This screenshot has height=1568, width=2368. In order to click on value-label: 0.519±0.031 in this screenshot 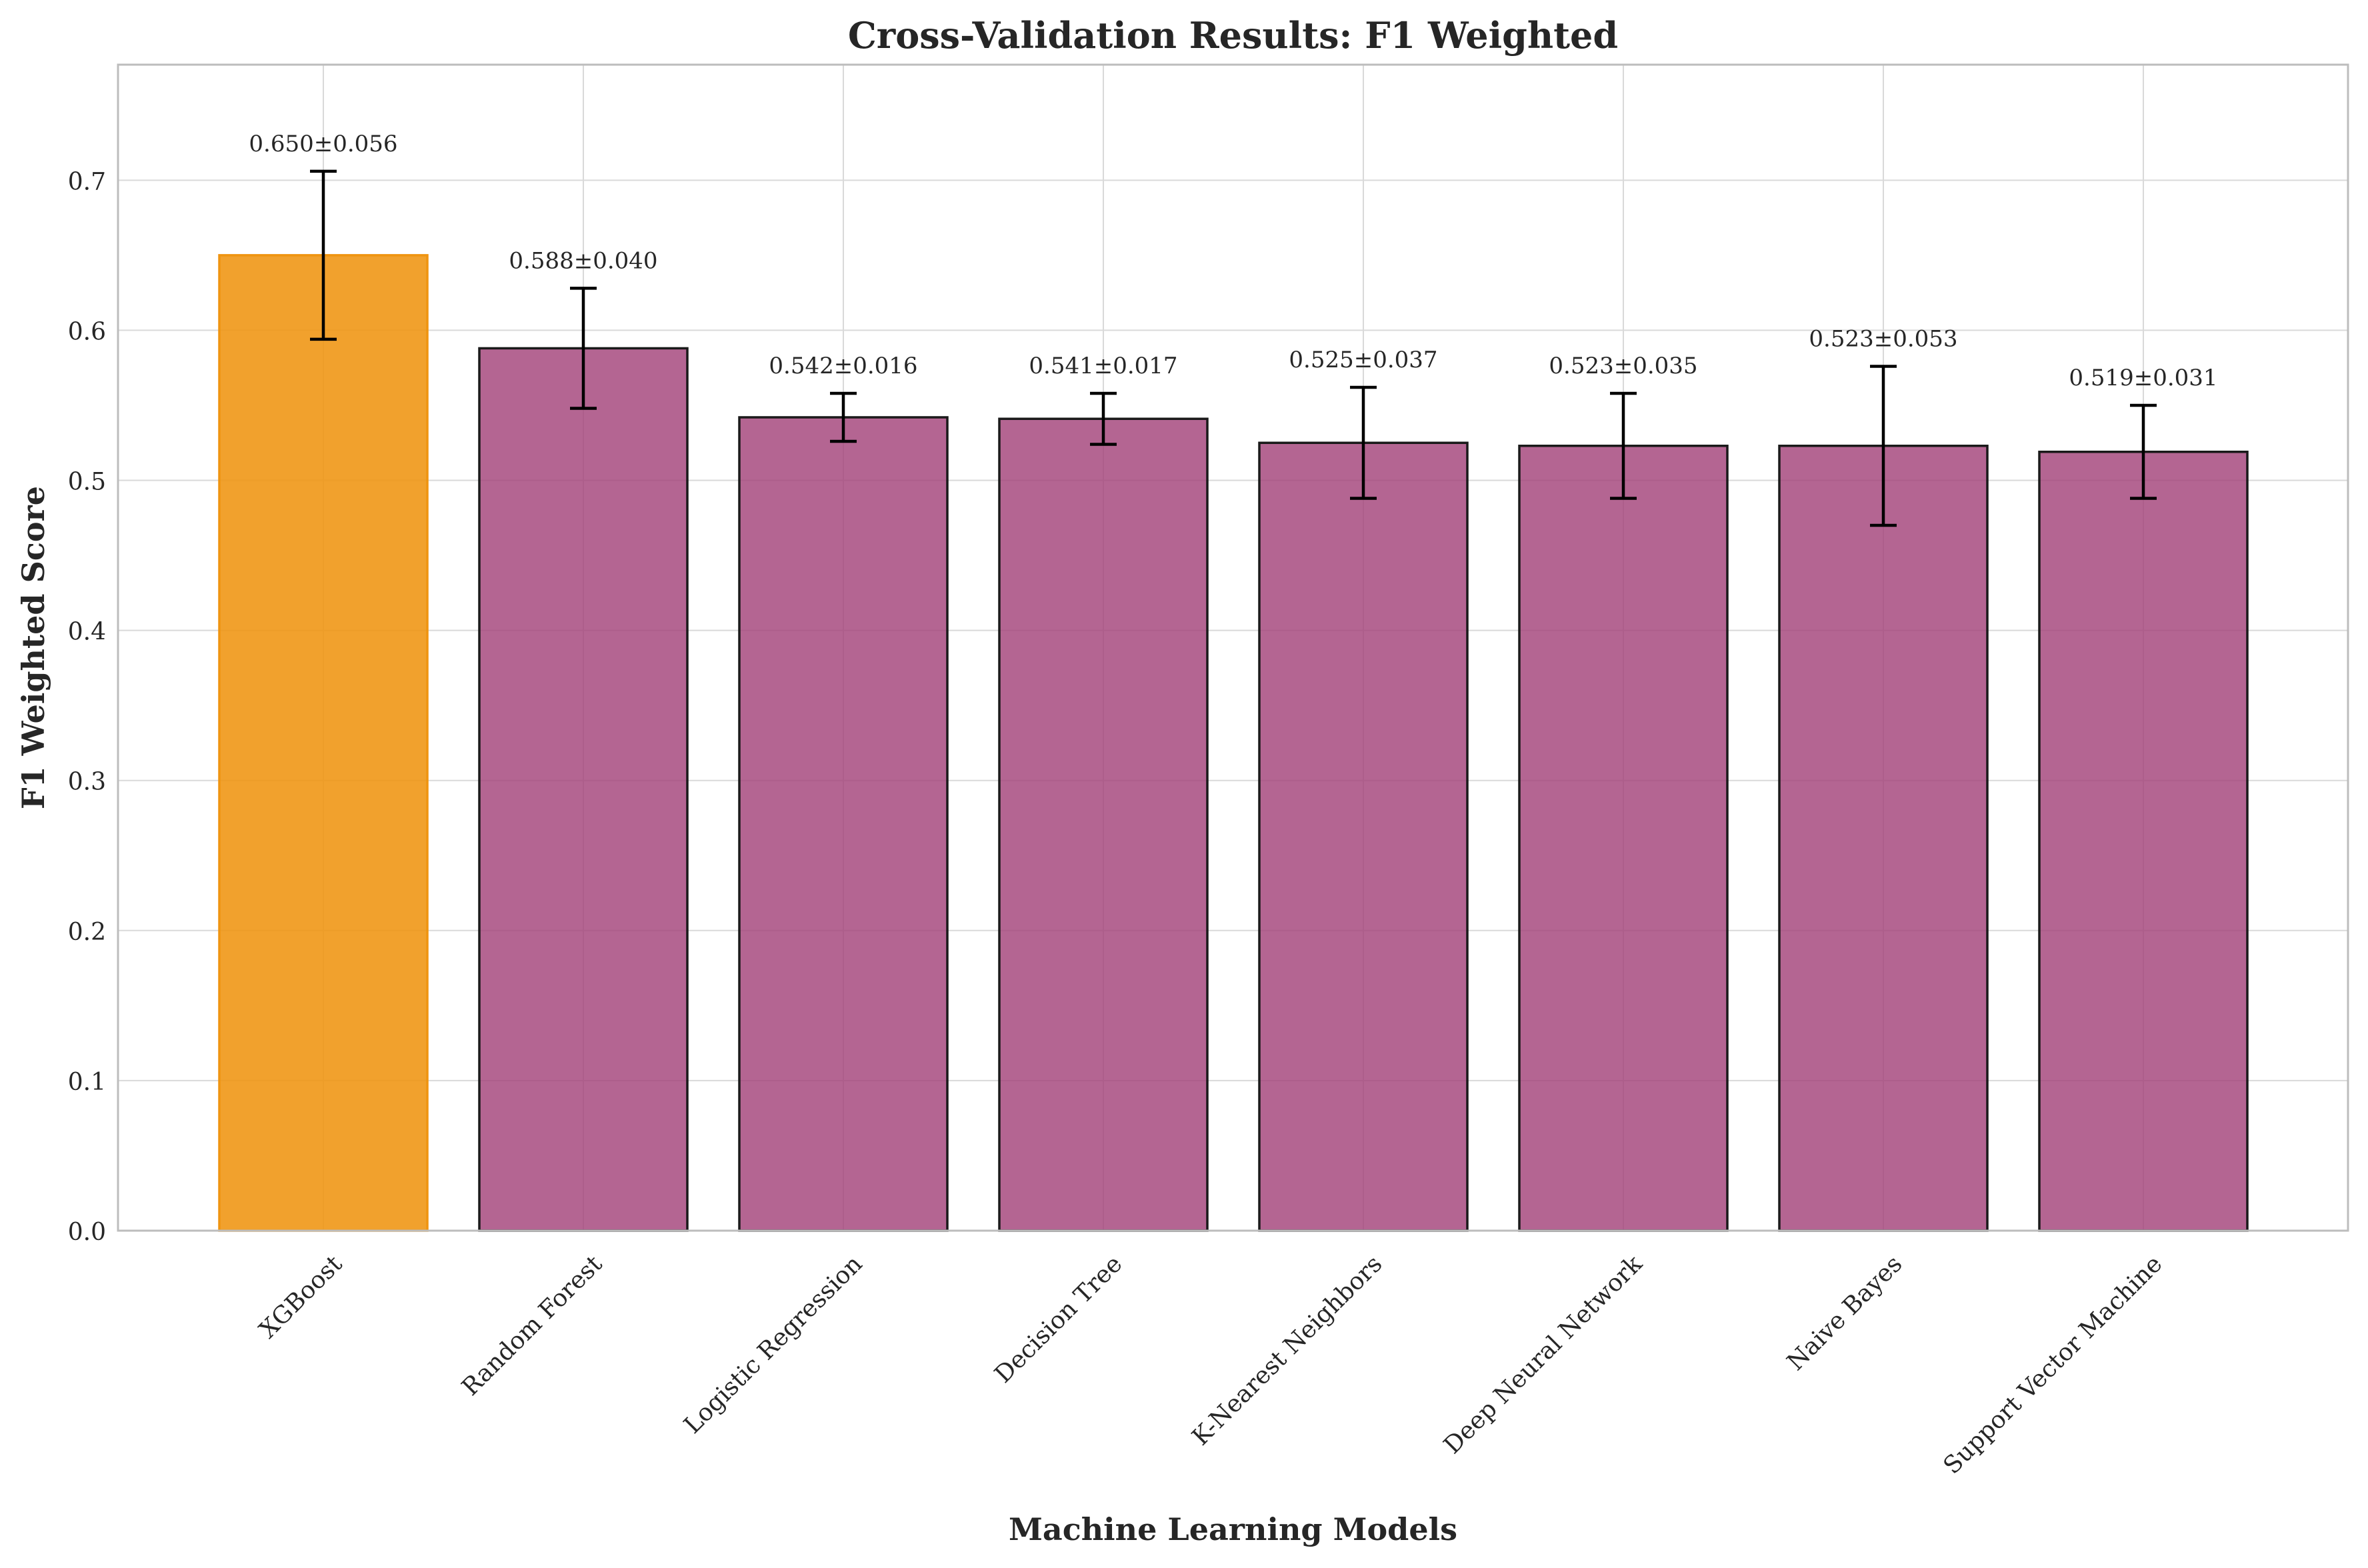, I will do `click(2143, 378)`.